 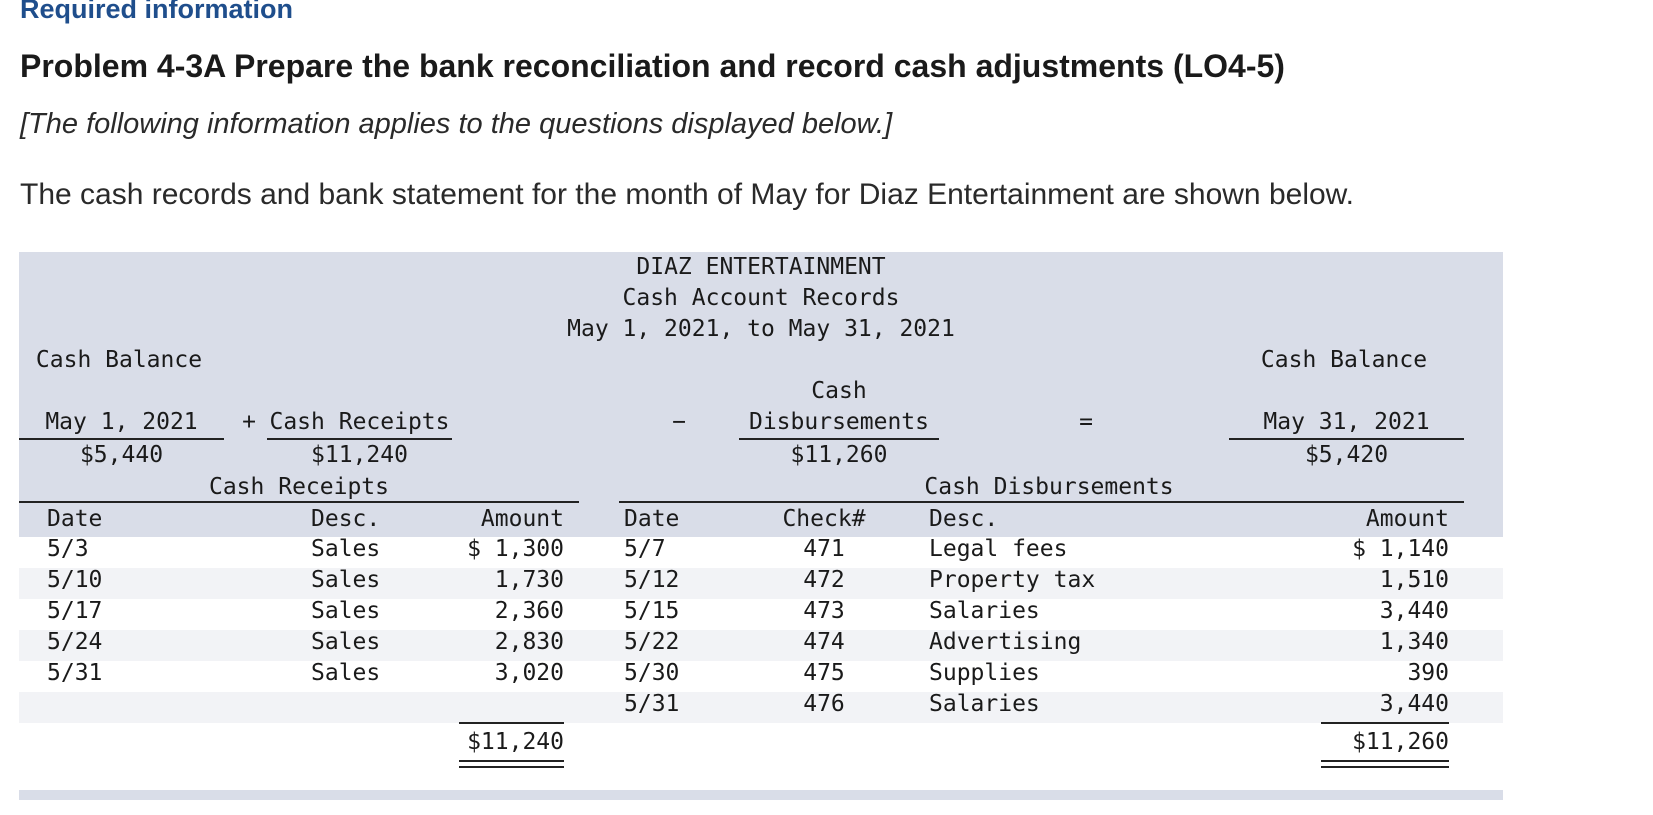 I want to click on disb-date: 5/12, so click(x=652, y=580).